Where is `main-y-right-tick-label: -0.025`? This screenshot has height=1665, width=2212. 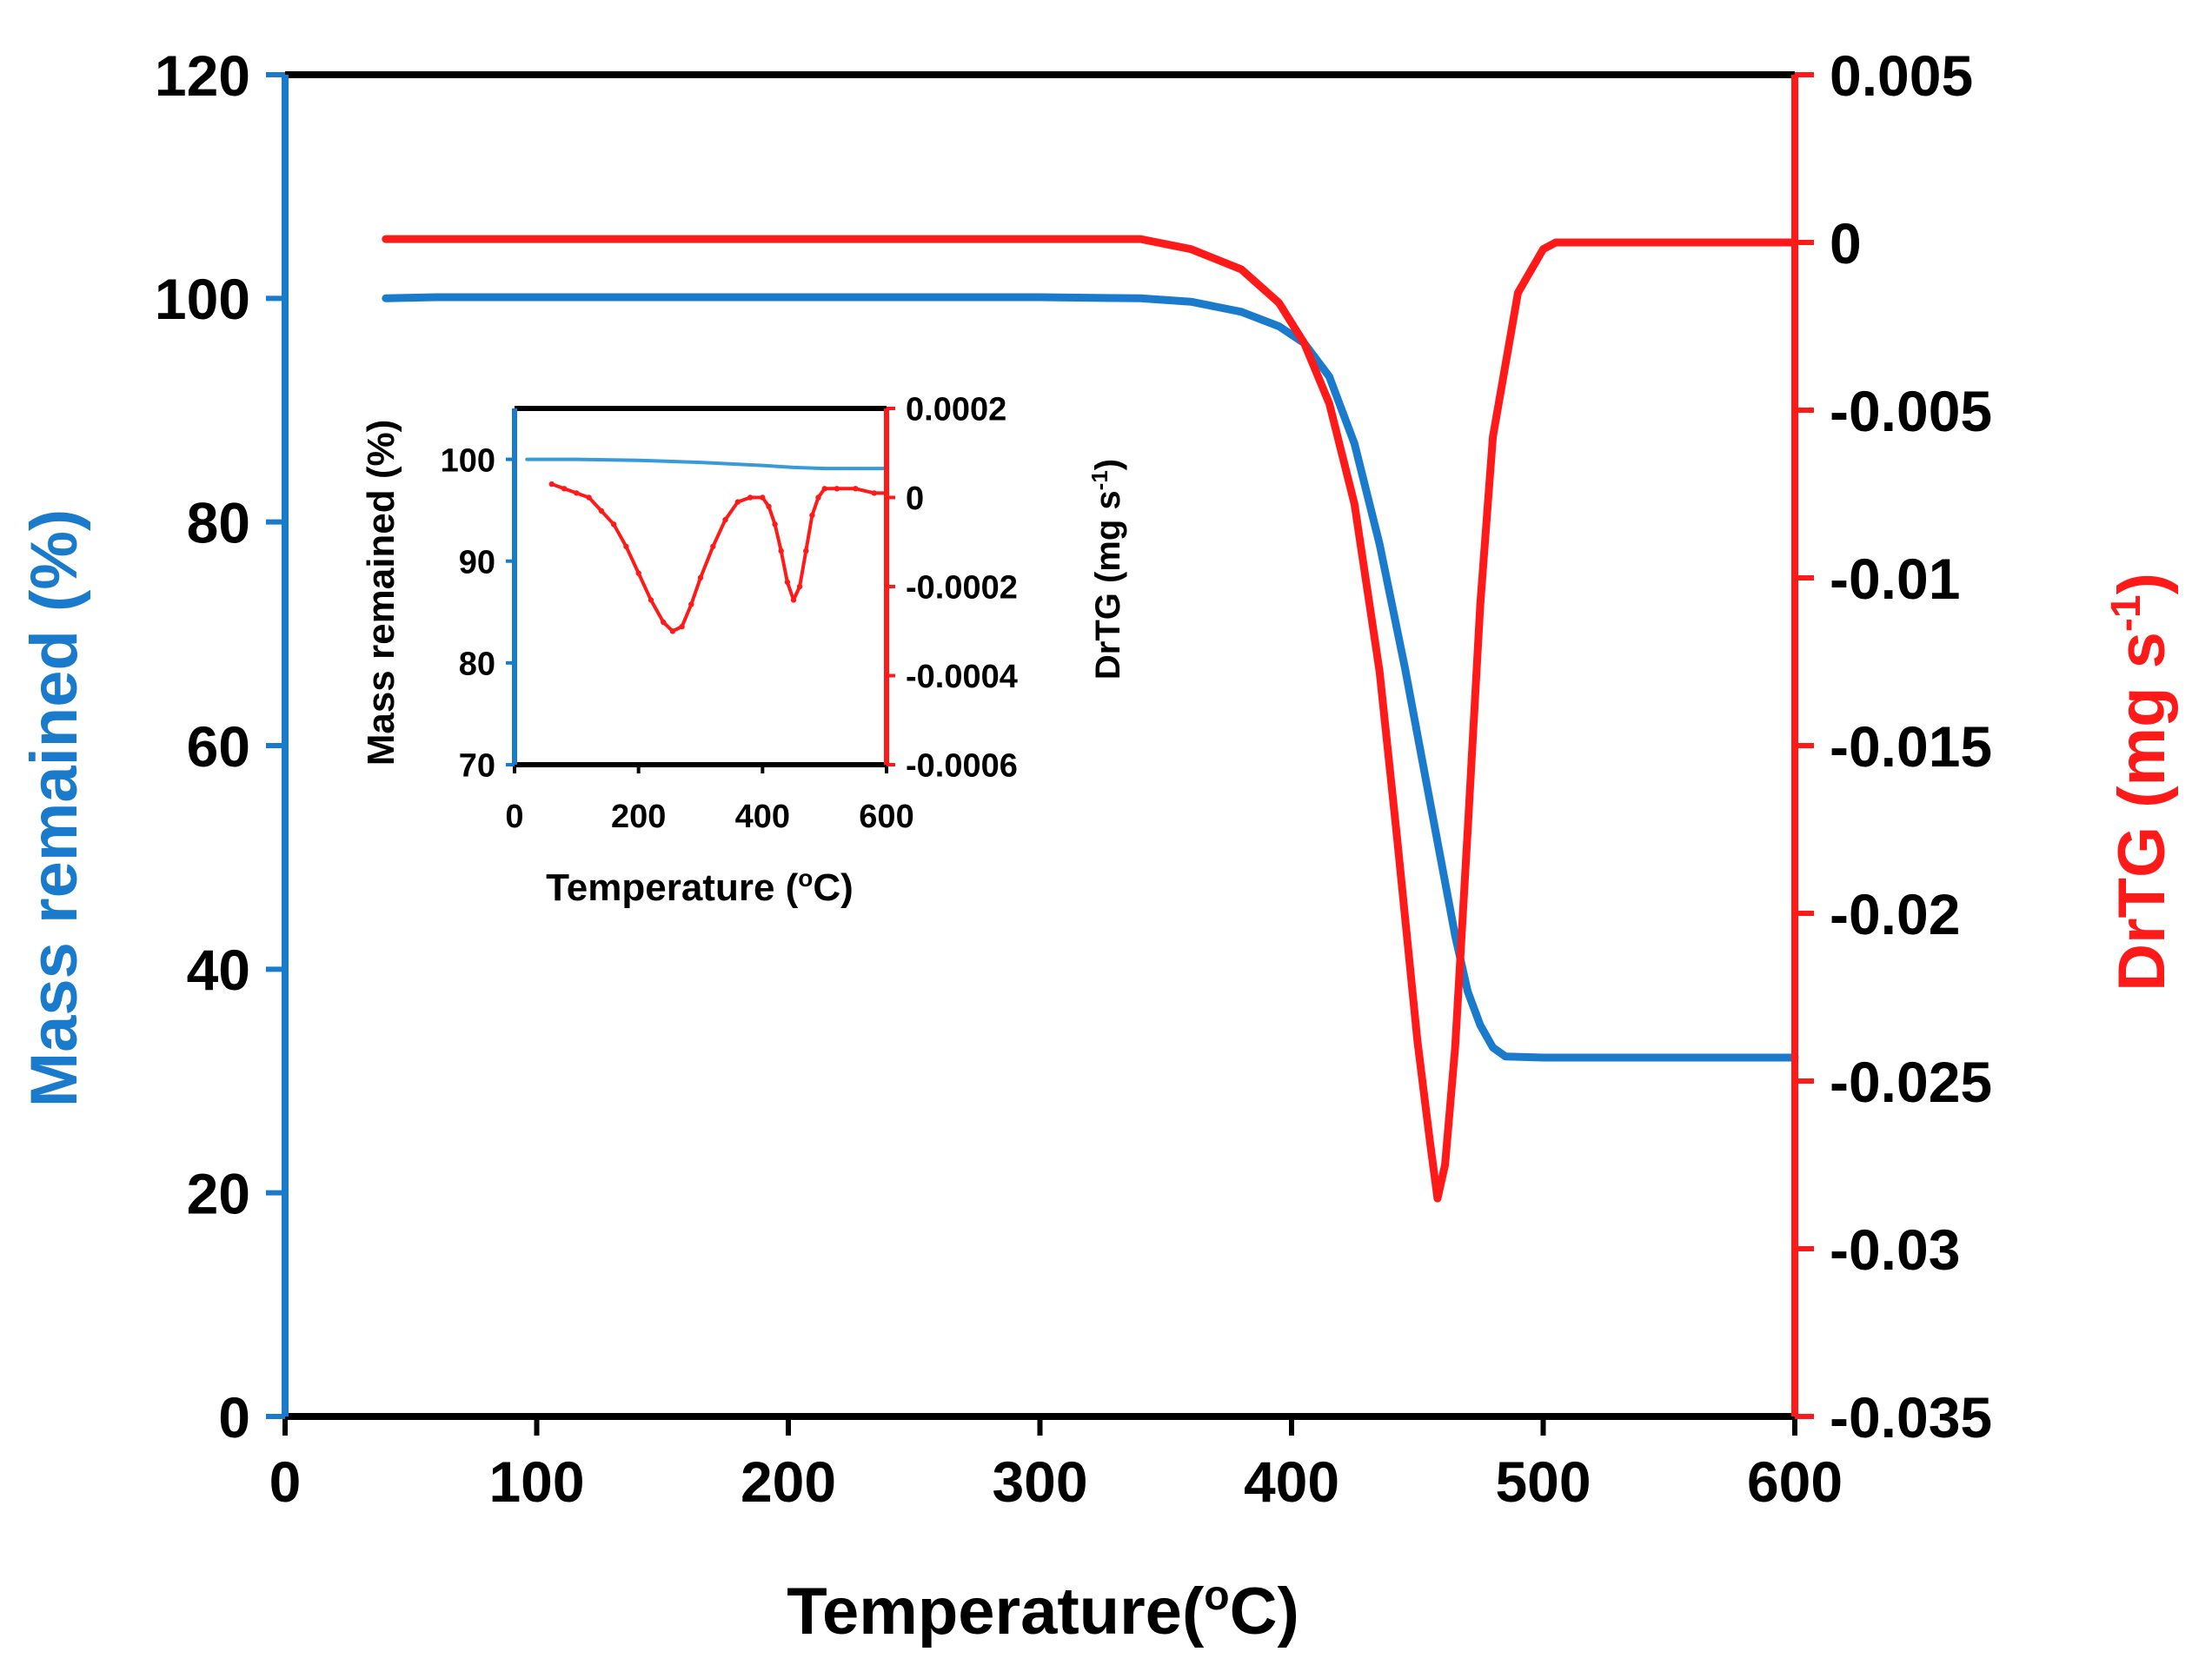
main-y-right-tick-label: -0.025 is located at coordinates (1911, 1082).